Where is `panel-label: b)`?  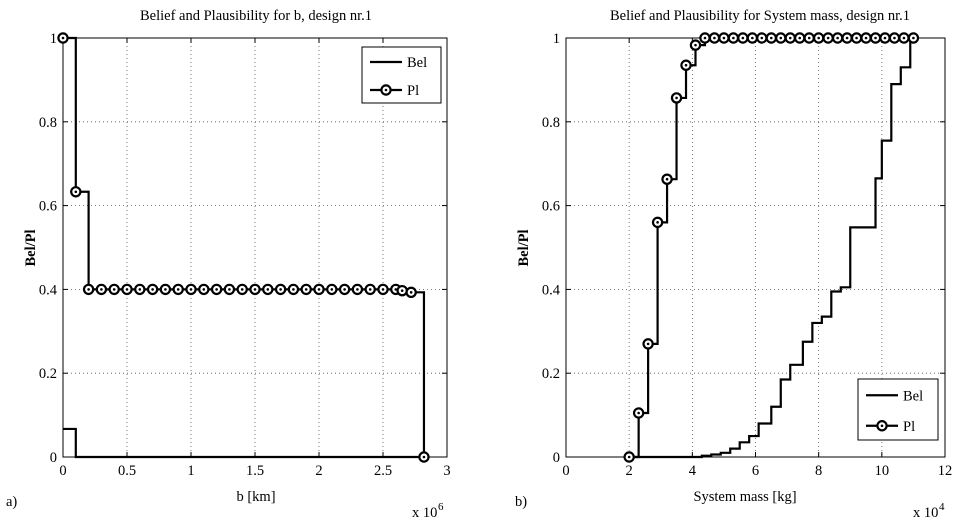 panel-label: b) is located at coordinates (521, 502).